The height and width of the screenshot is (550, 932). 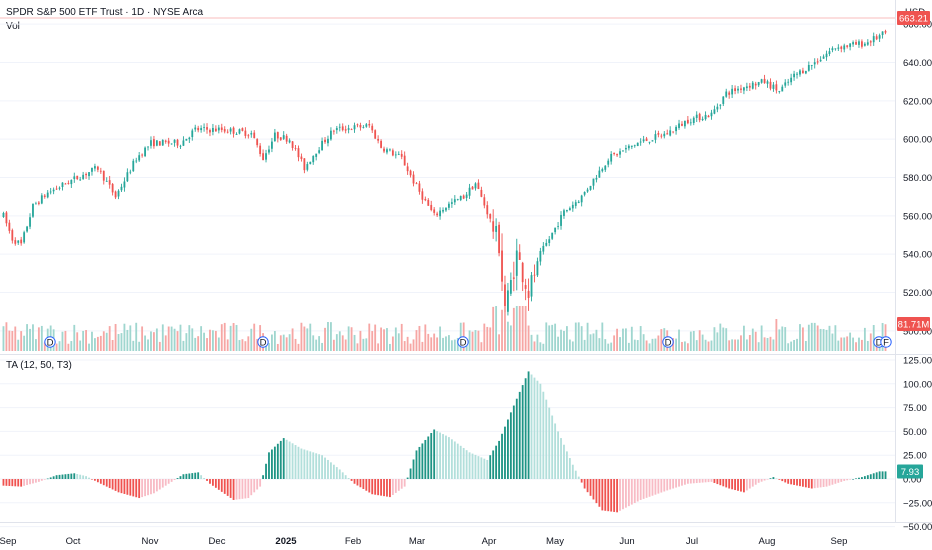 What do you see at coordinates (555, 541) in the screenshot?
I see `x-axis-label: May` at bounding box center [555, 541].